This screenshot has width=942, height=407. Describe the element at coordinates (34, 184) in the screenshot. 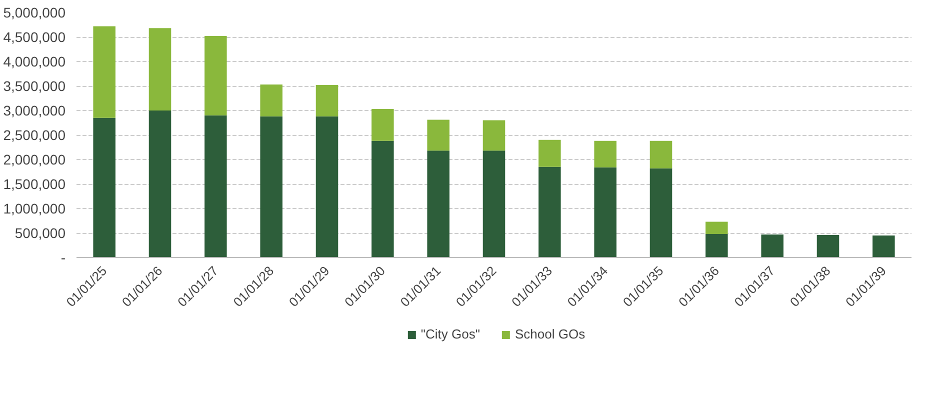

I see `y-tick-label: 1,500,000` at that location.